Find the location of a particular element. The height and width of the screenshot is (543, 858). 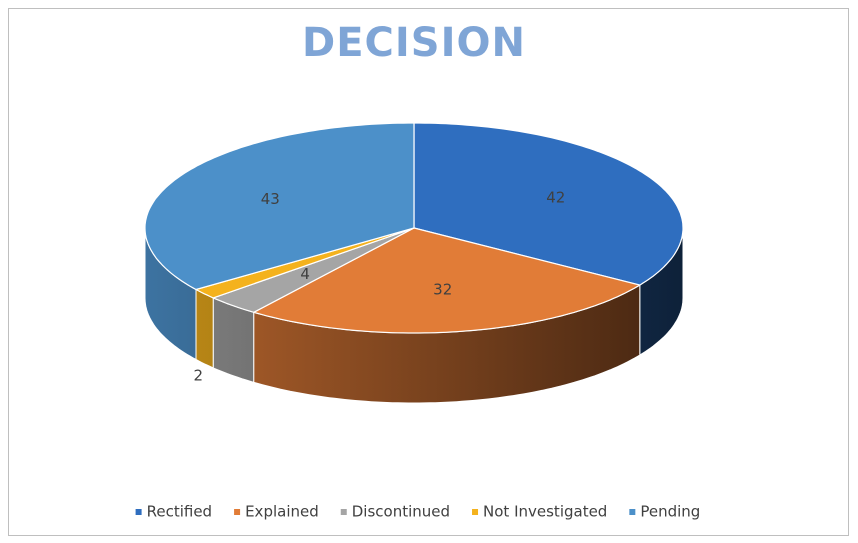

chart-title: DECISION is located at coordinates (414, 43).